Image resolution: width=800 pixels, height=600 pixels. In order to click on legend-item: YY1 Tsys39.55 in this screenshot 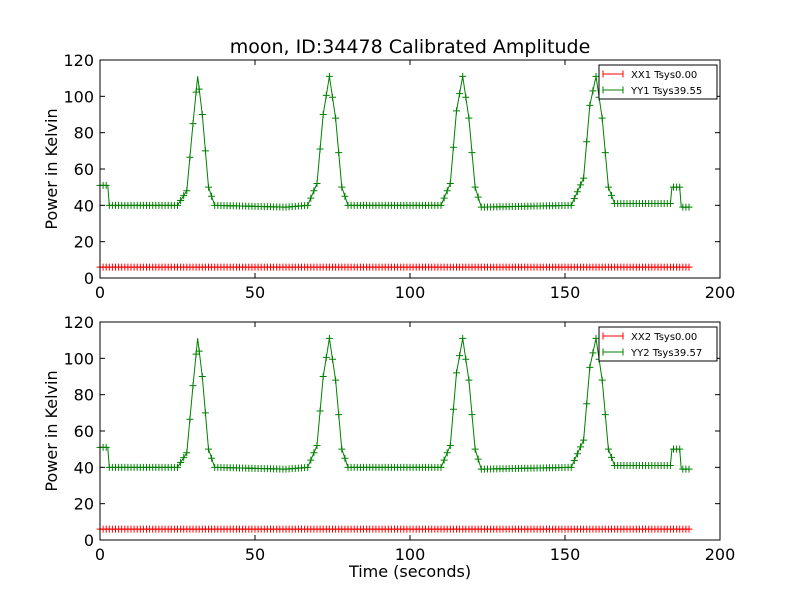, I will do `click(652, 91)`.